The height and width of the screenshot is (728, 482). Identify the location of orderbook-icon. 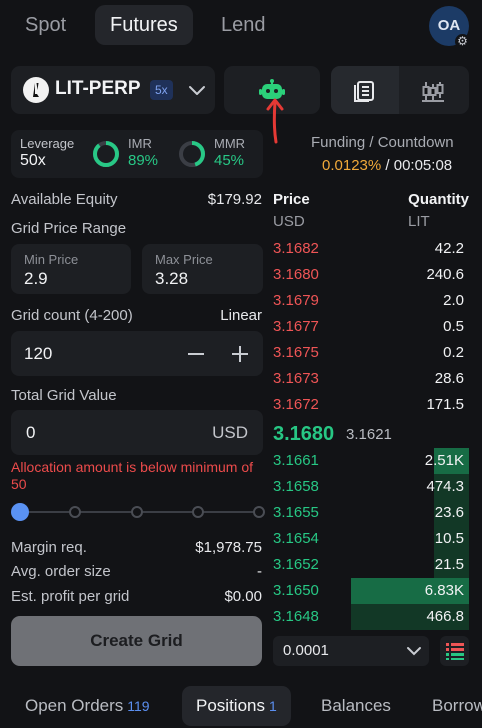
(364, 91).